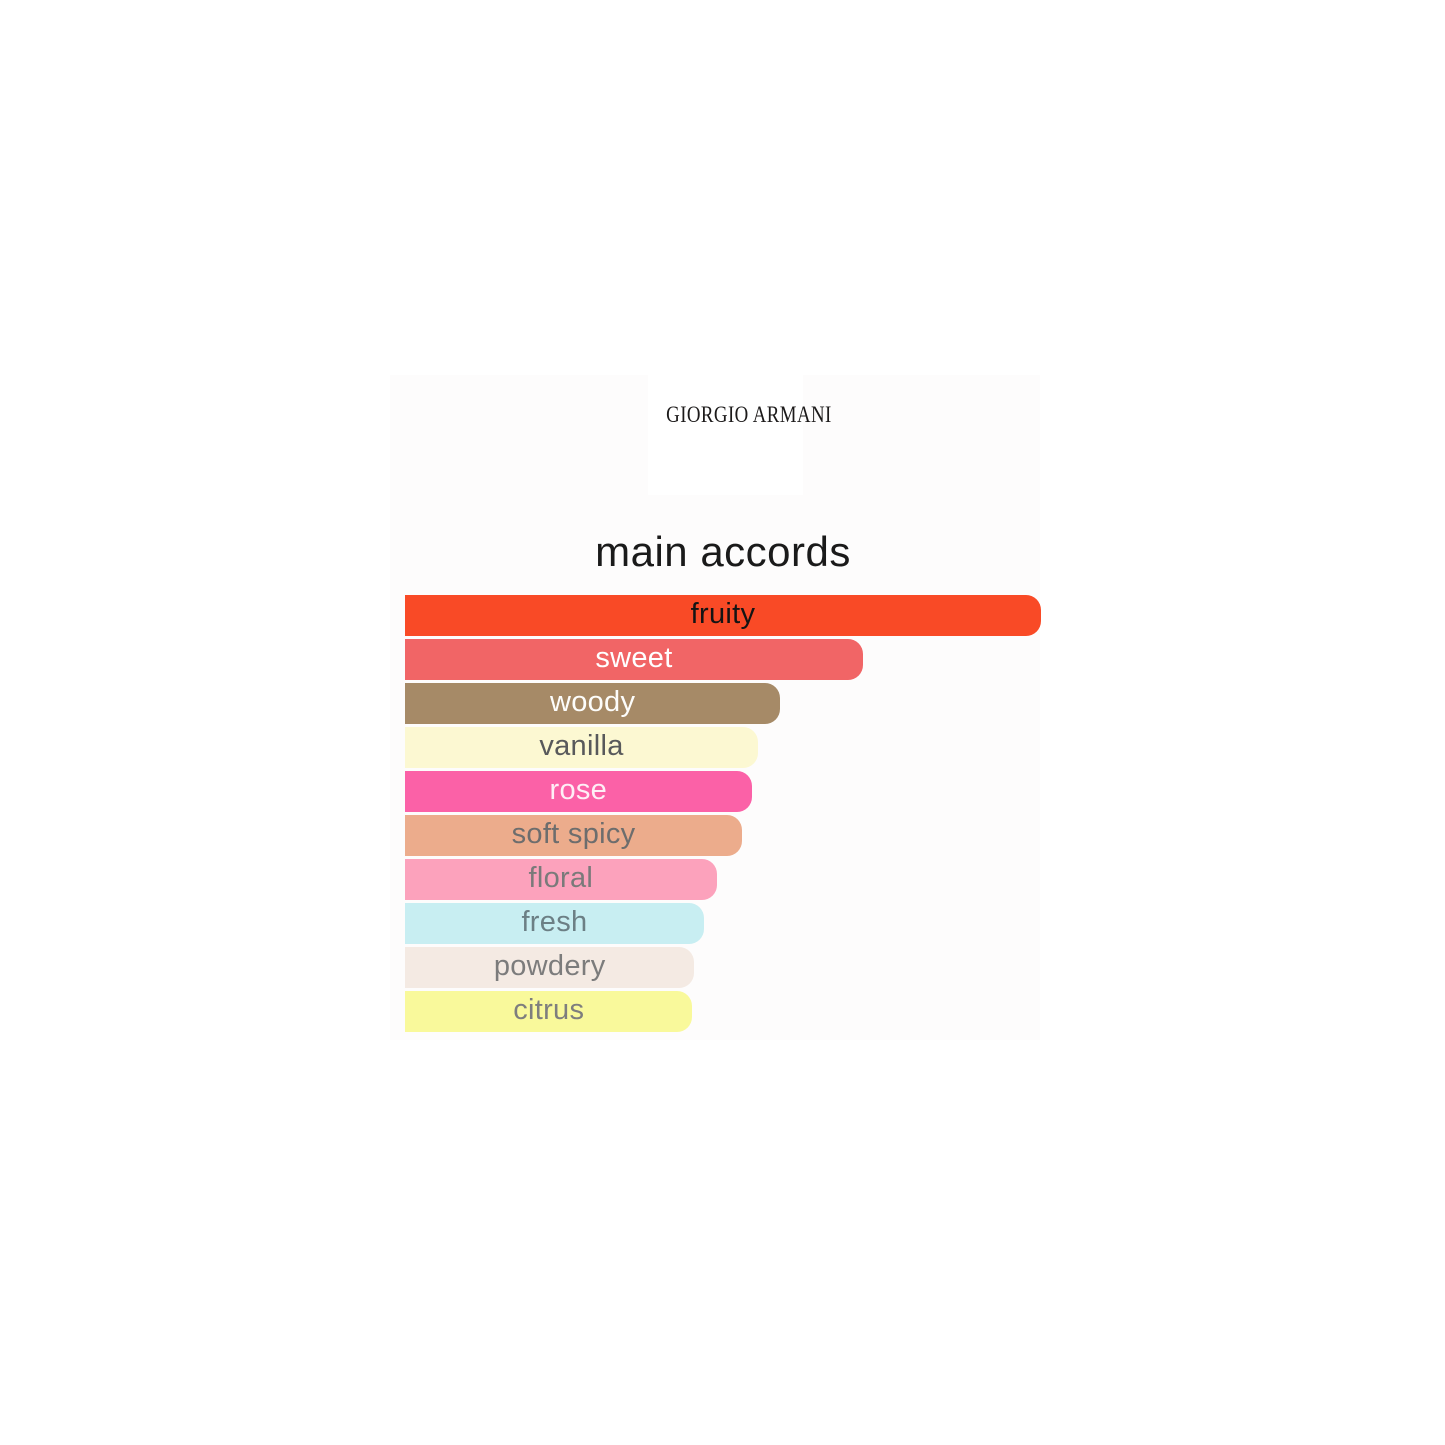  I want to click on accord-bar-rose: rose, so click(578, 791).